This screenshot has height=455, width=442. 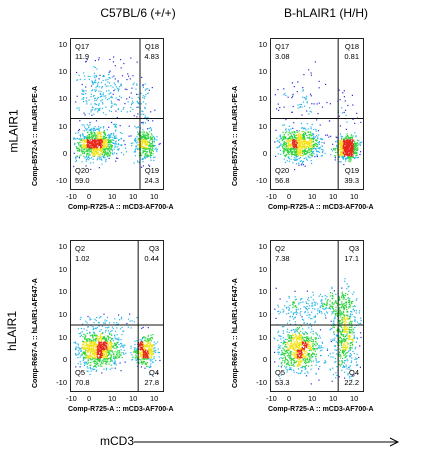 What do you see at coordinates (317, 114) in the screenshot?
I see `scatter-plot-panel-2: Q17 3.08 Q18 0.81 Q19 39.3 Q20 56.8` at bounding box center [317, 114].